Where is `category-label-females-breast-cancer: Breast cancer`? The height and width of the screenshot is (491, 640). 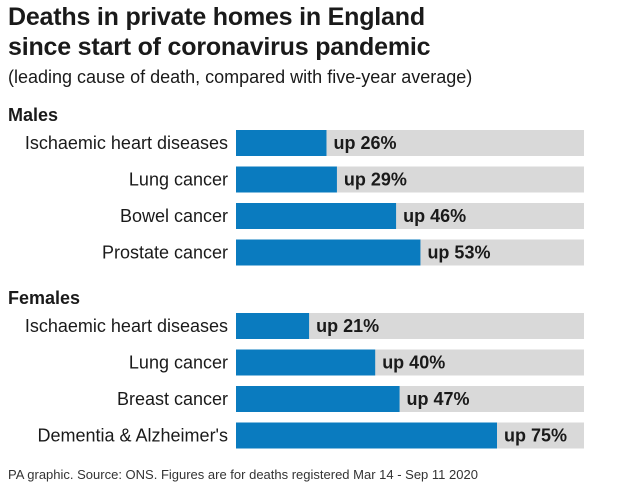 category-label-females-breast-cancer: Breast cancer is located at coordinates (172, 399).